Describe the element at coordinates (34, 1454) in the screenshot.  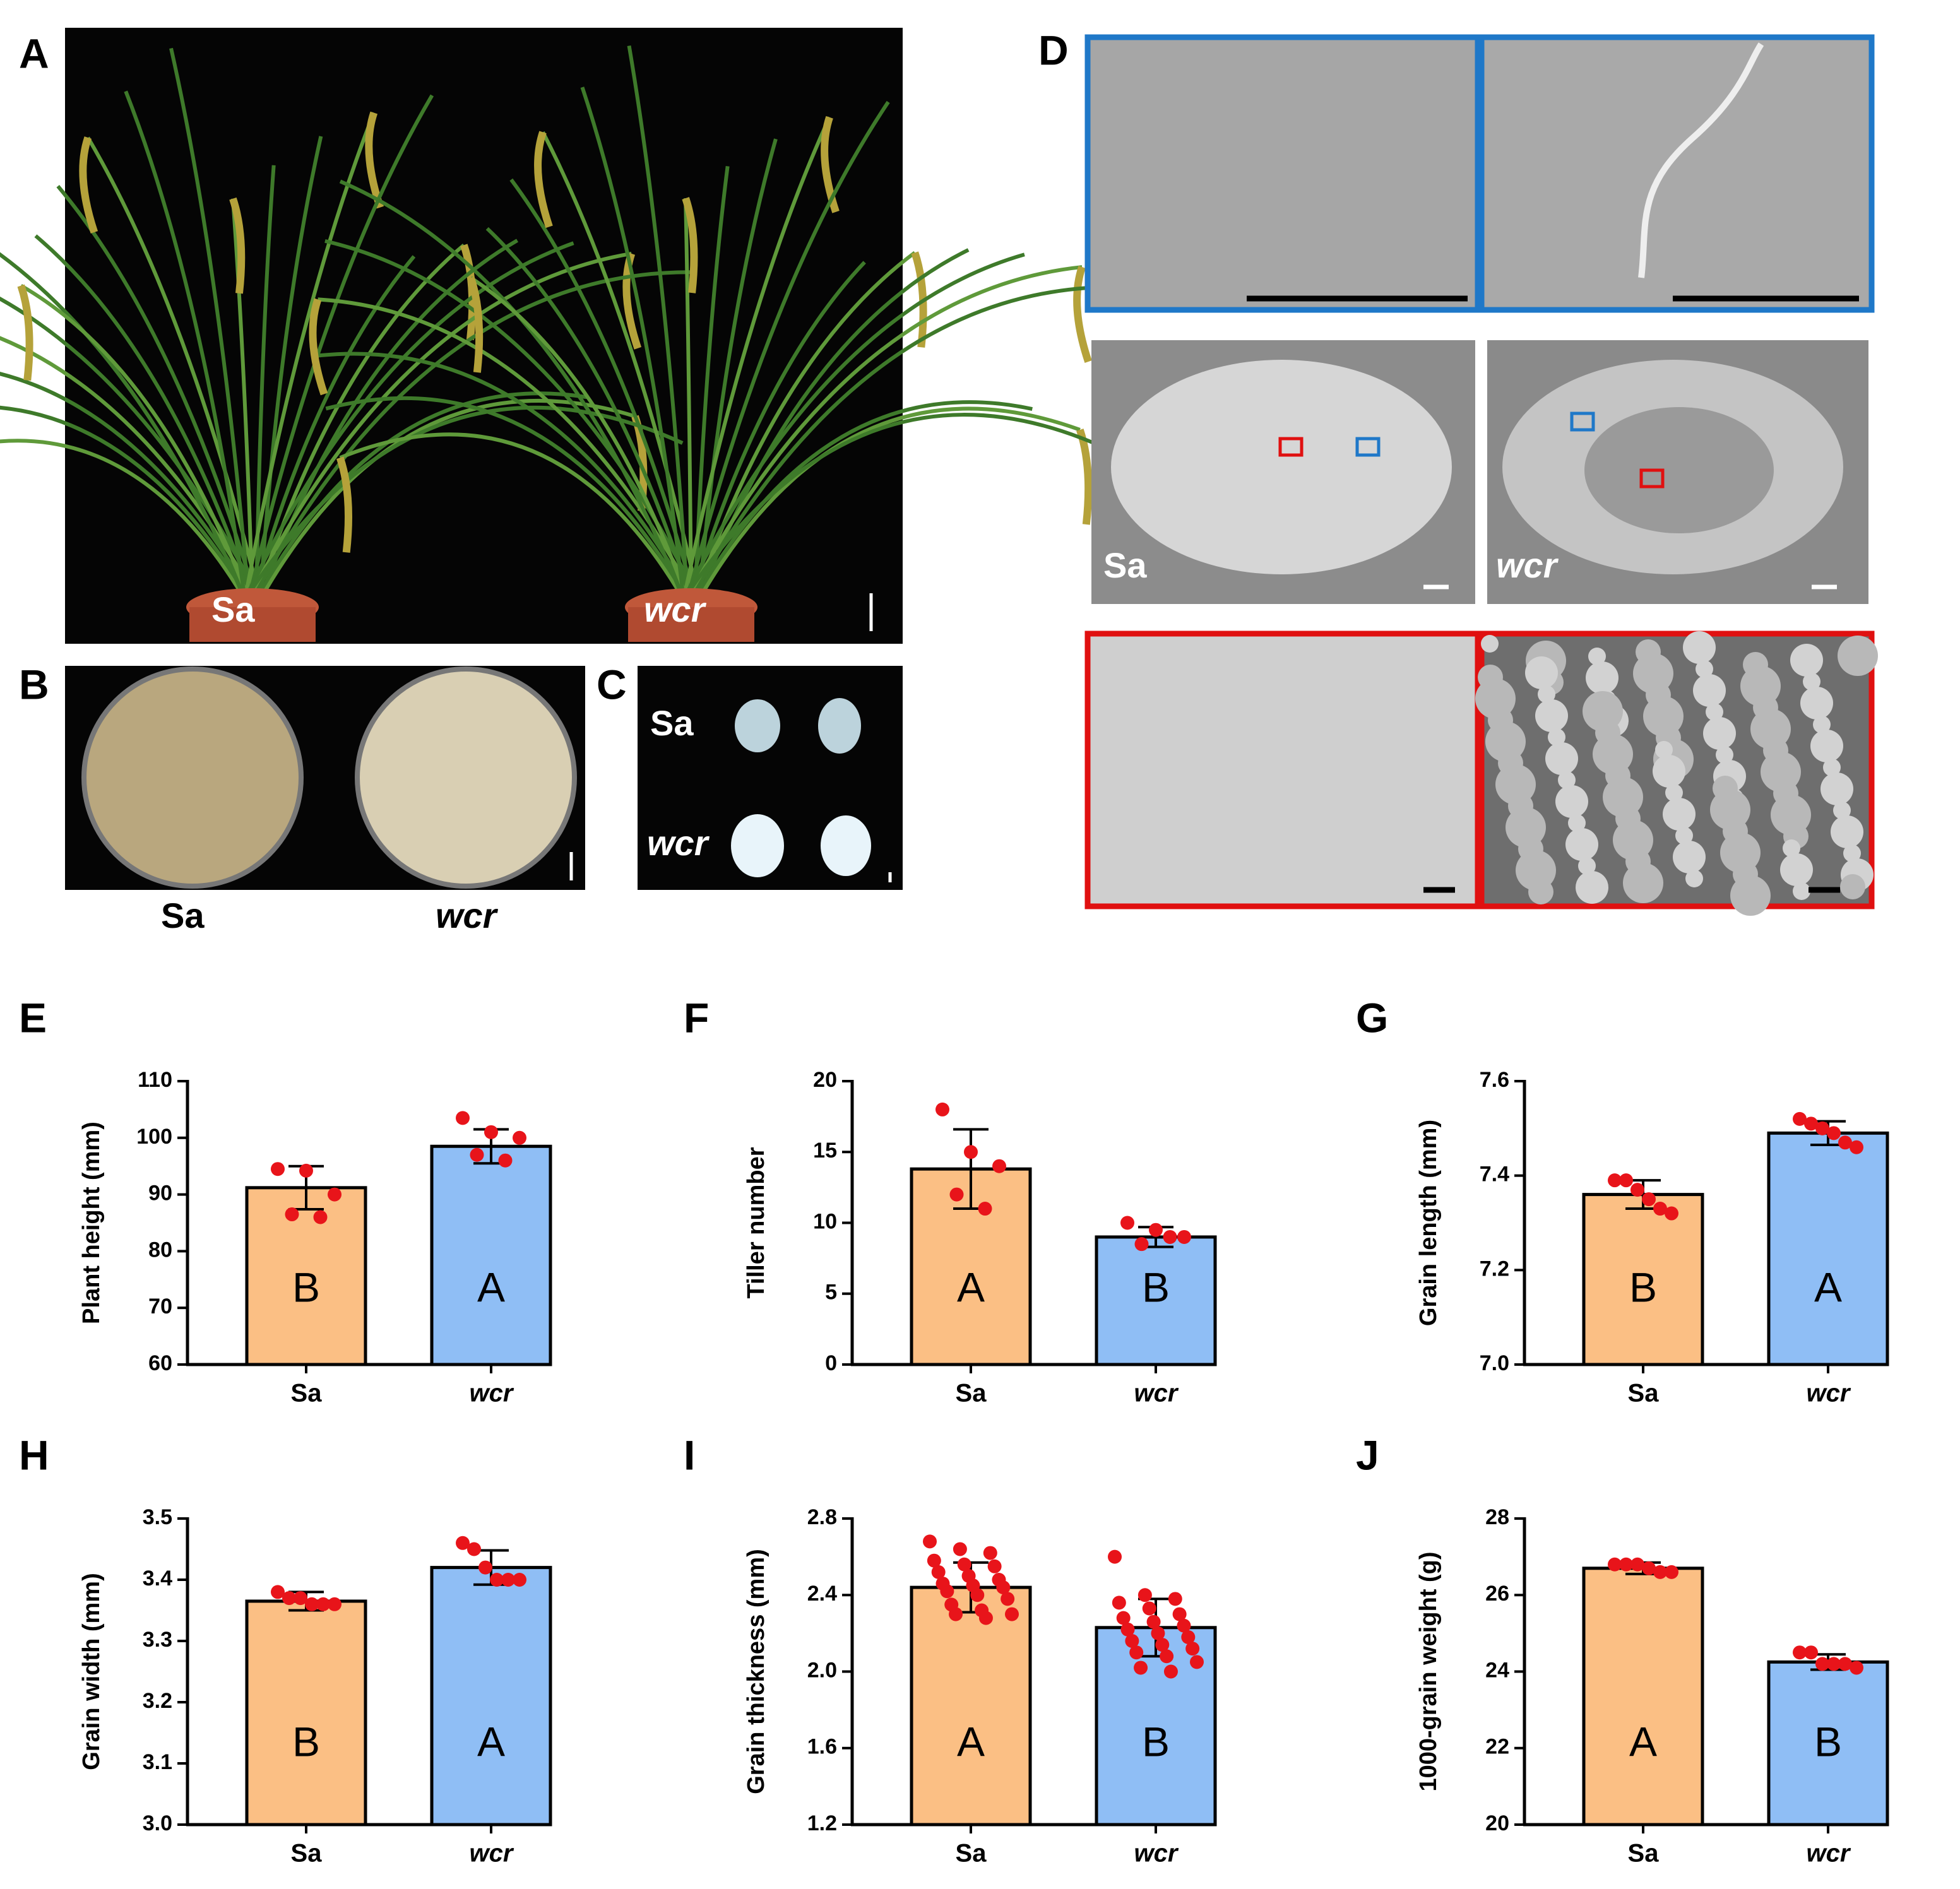
I see `panel-label: H` at that location.